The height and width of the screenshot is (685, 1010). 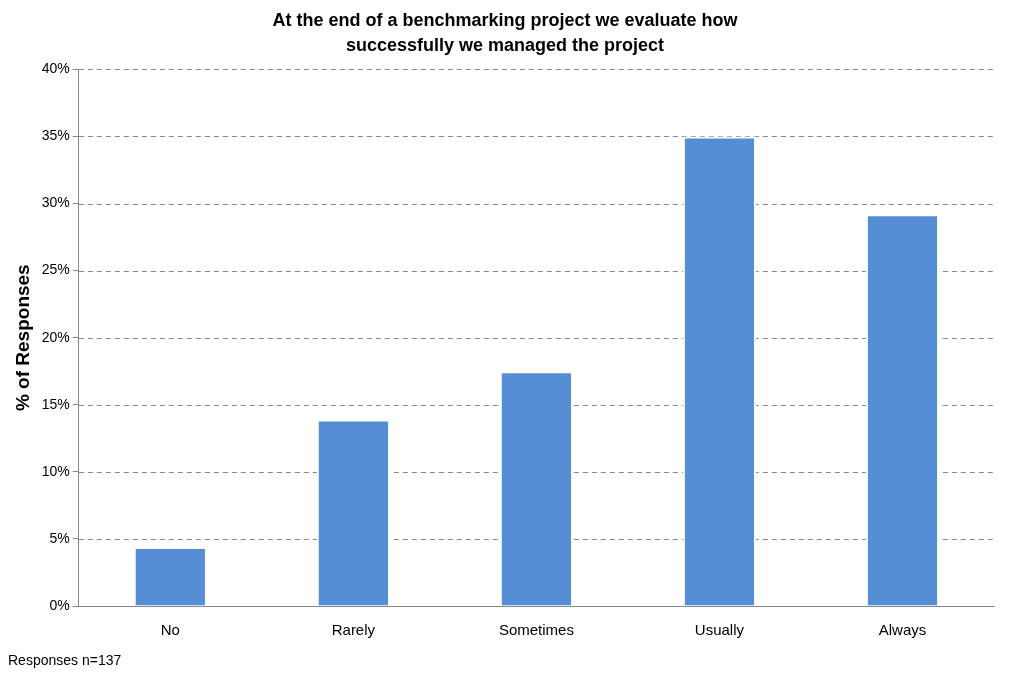 What do you see at coordinates (55, 403) in the screenshot?
I see `y-tick-label: 15%` at bounding box center [55, 403].